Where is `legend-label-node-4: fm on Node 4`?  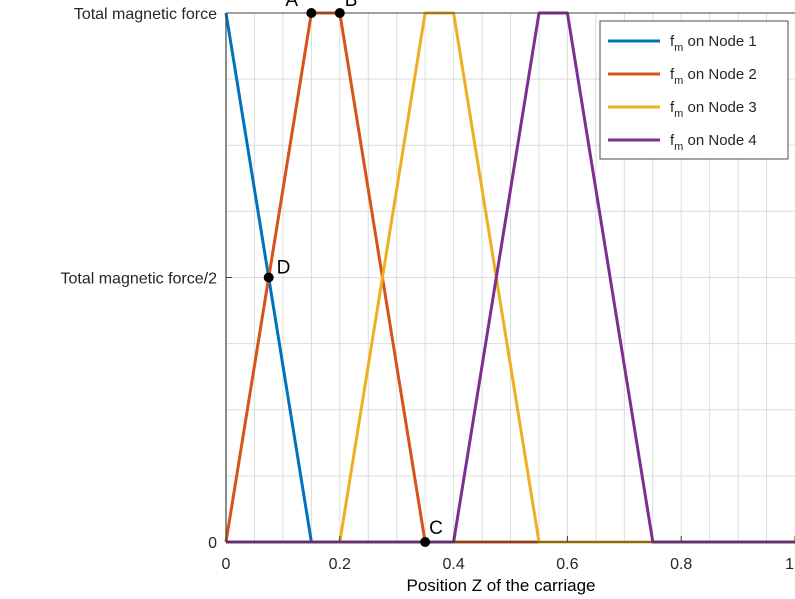
legend-label-node-4: fm on Node 4 is located at coordinates (713, 142).